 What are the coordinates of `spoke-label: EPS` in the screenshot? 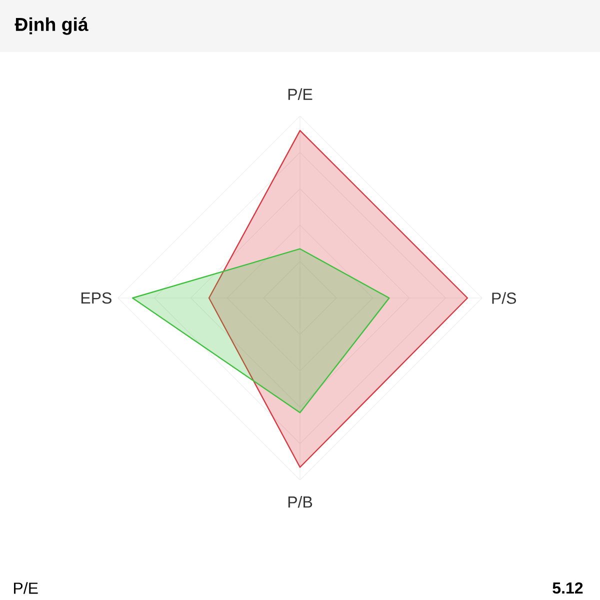 It's located at (96, 298).